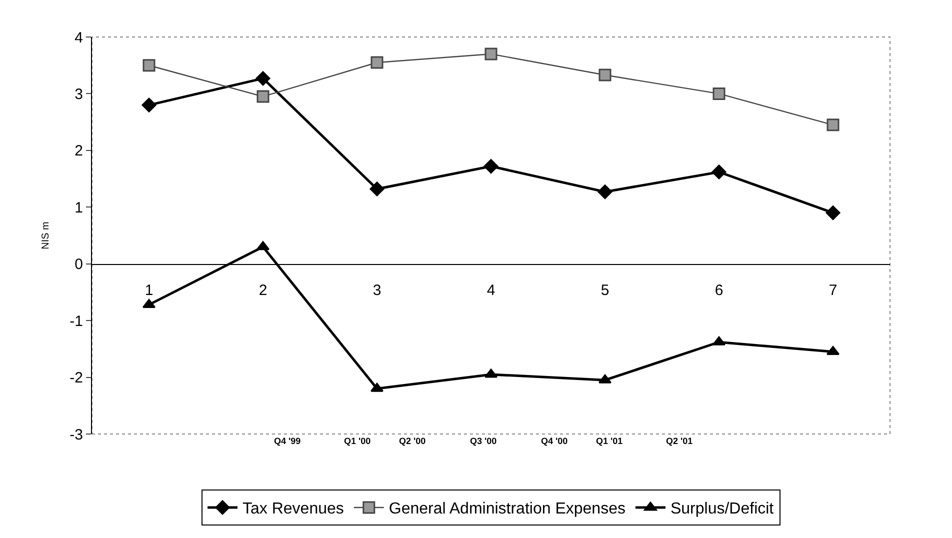  What do you see at coordinates (46, 236) in the screenshot?
I see `y-axis-title: NIS m` at bounding box center [46, 236].